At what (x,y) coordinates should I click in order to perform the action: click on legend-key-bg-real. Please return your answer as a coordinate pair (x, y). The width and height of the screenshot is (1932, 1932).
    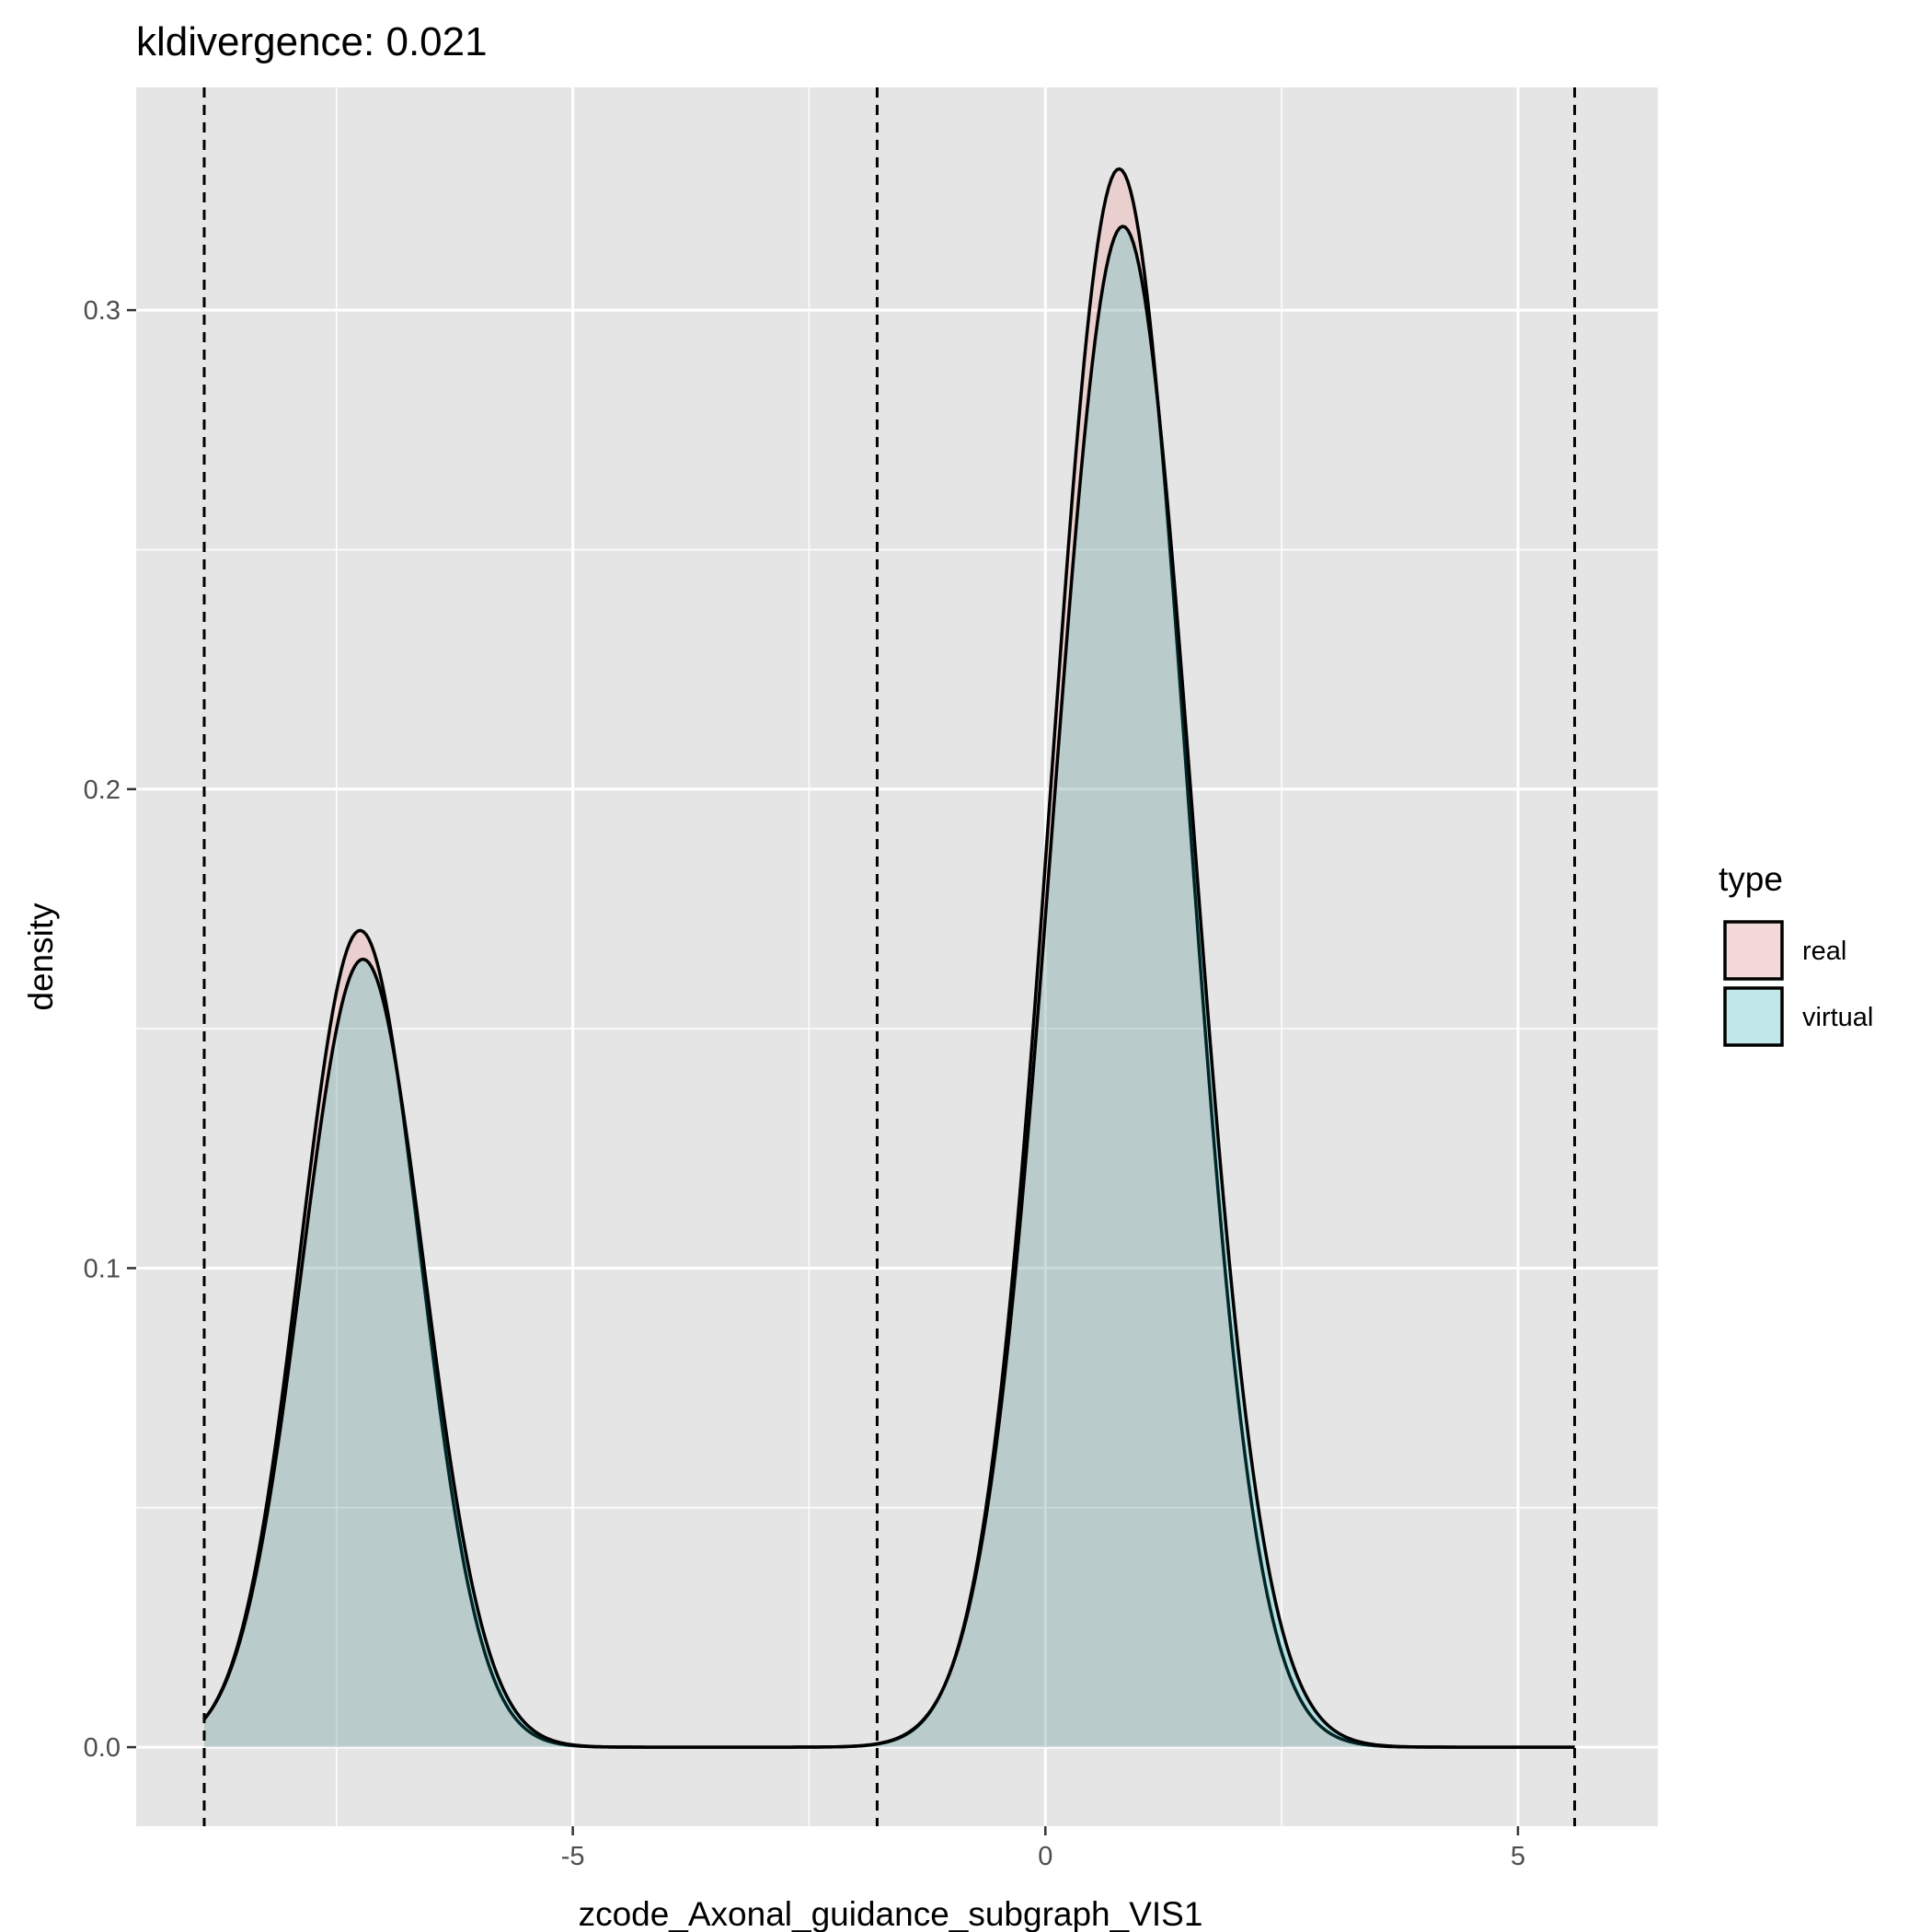
    Looking at the image, I should click on (1753, 951).